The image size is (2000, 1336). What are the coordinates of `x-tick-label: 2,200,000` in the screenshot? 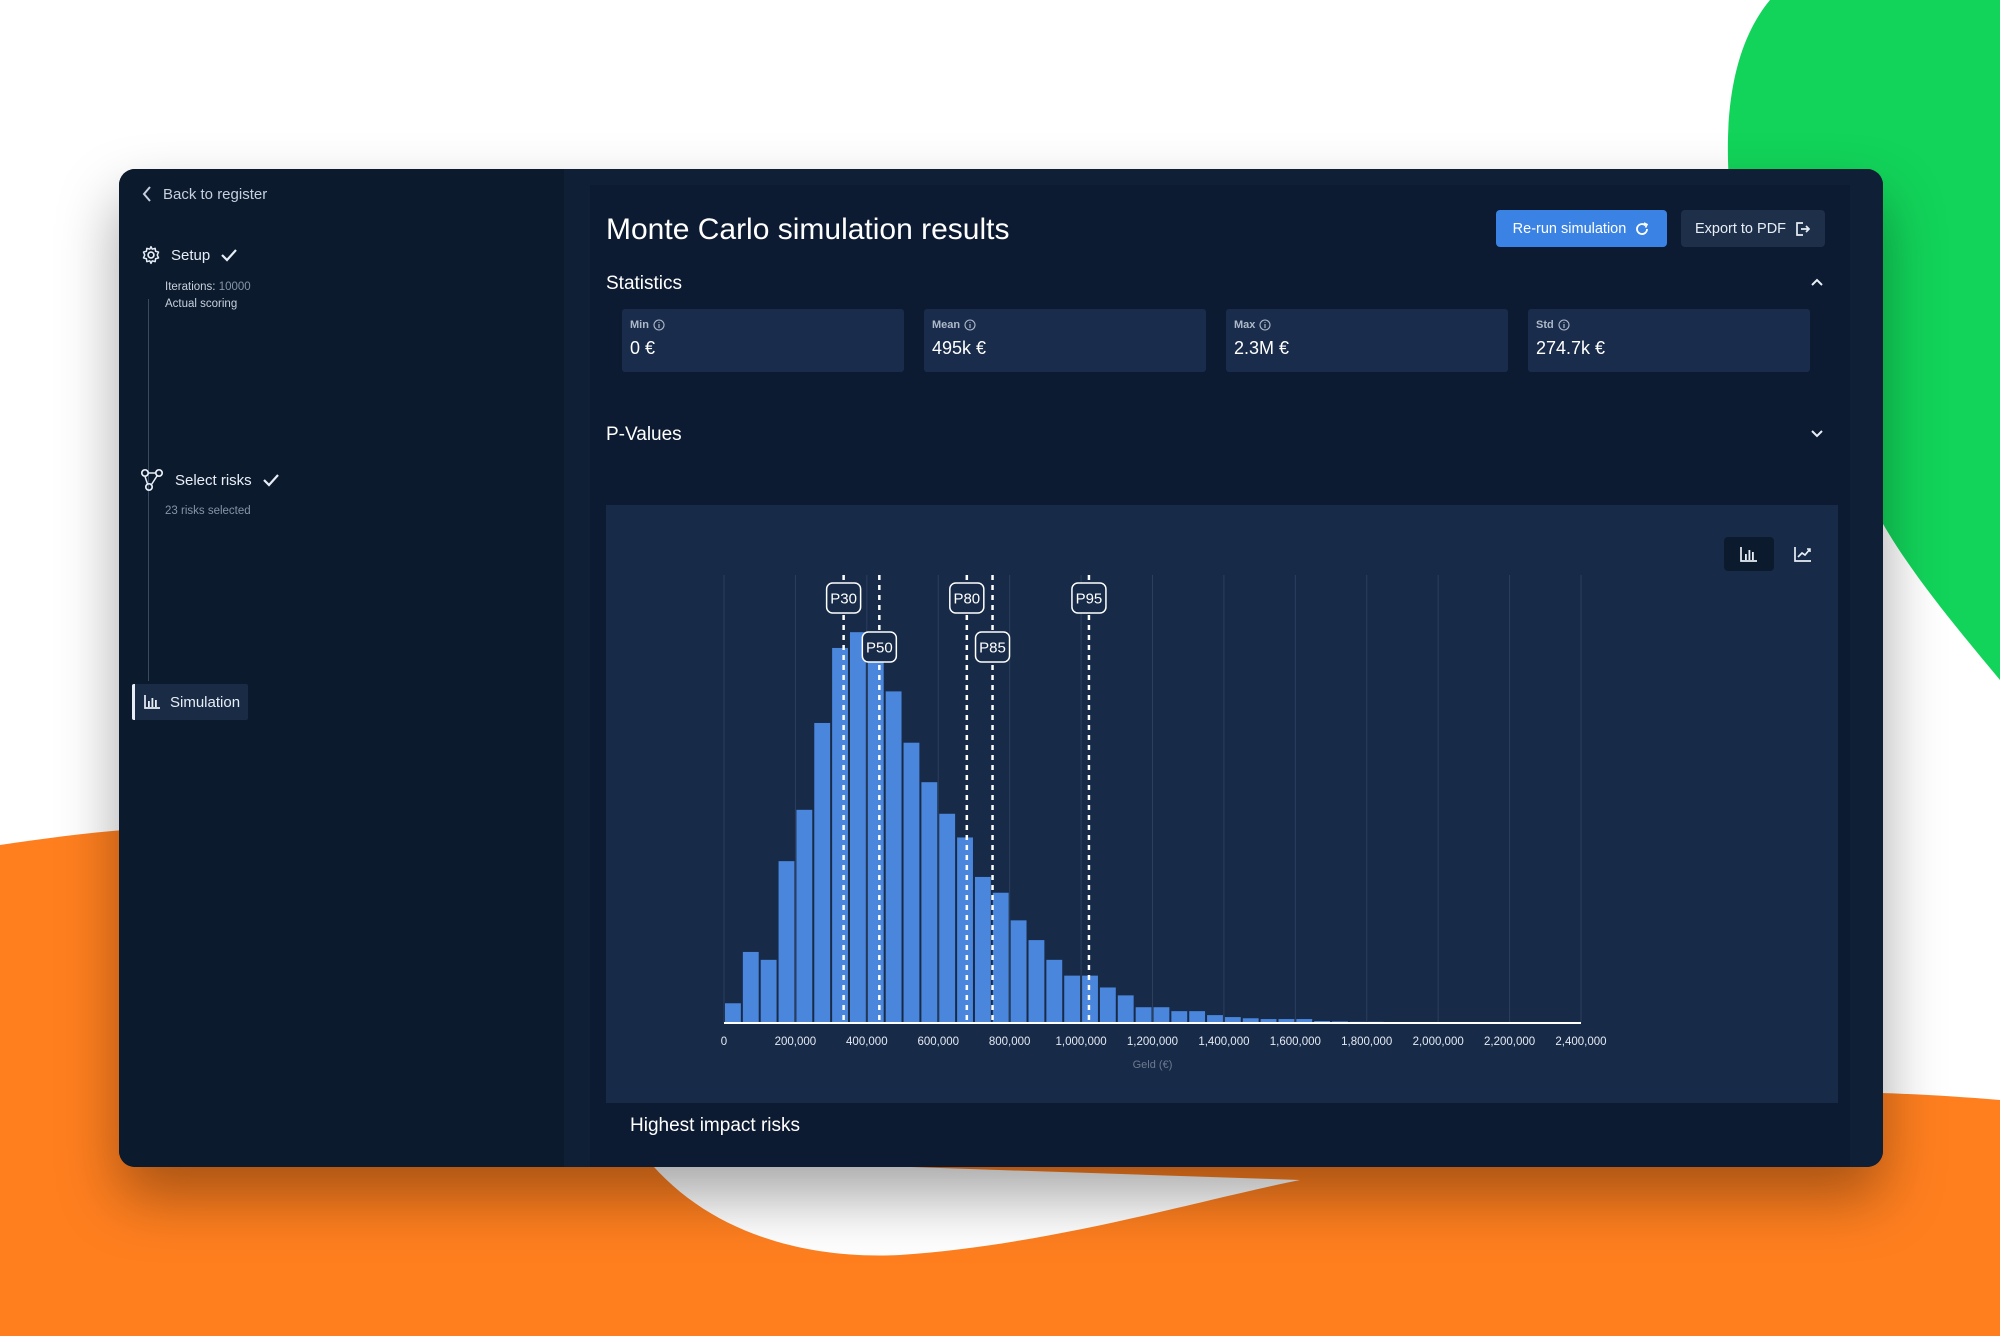 It's located at (1509, 1042).